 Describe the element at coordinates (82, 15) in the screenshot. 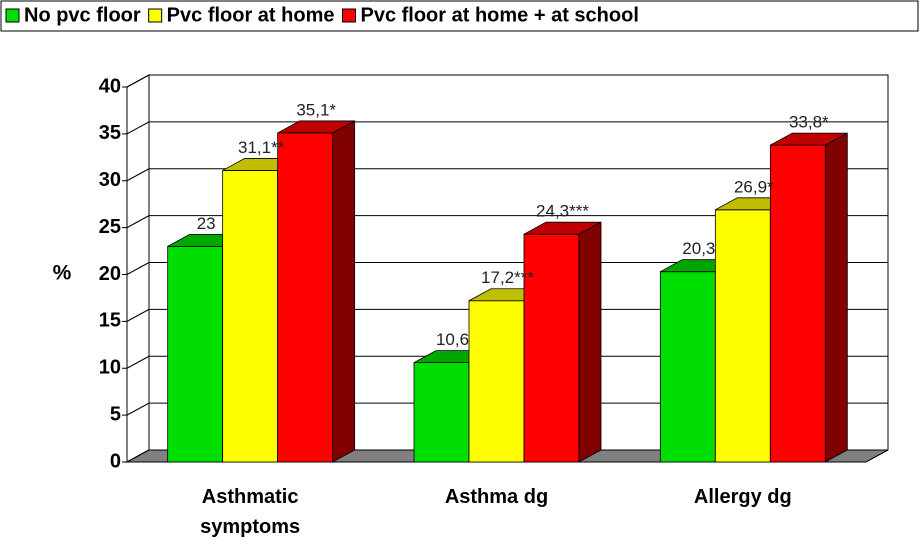

I see `legend-label: No pvc floor` at that location.